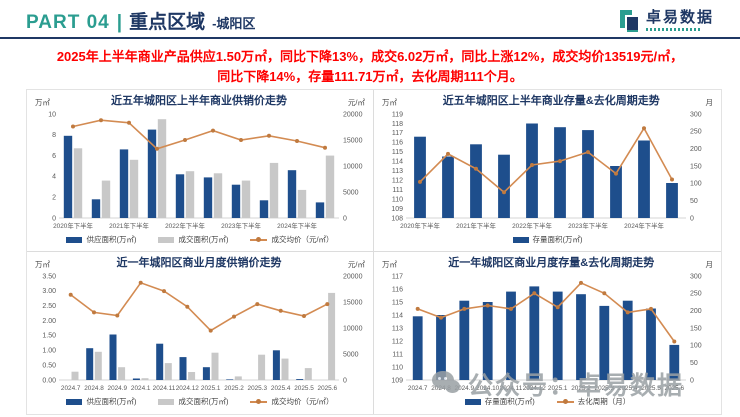 Image resolution: width=740 pixels, height=417 pixels. Describe the element at coordinates (551, 263) in the screenshot. I see `chart-title: 近一年城阳区商业月度存量&去化周期走势` at that location.